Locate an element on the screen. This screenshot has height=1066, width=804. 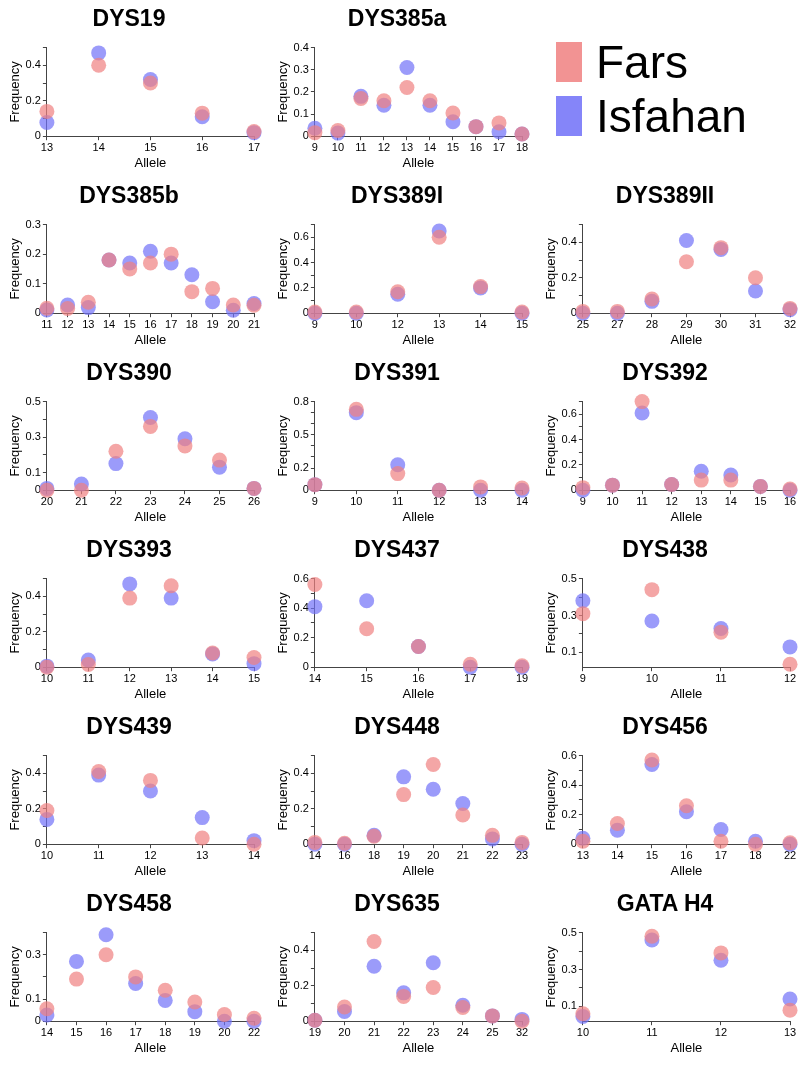
chart-title: DYS19 is located at coordinates (129, 18).